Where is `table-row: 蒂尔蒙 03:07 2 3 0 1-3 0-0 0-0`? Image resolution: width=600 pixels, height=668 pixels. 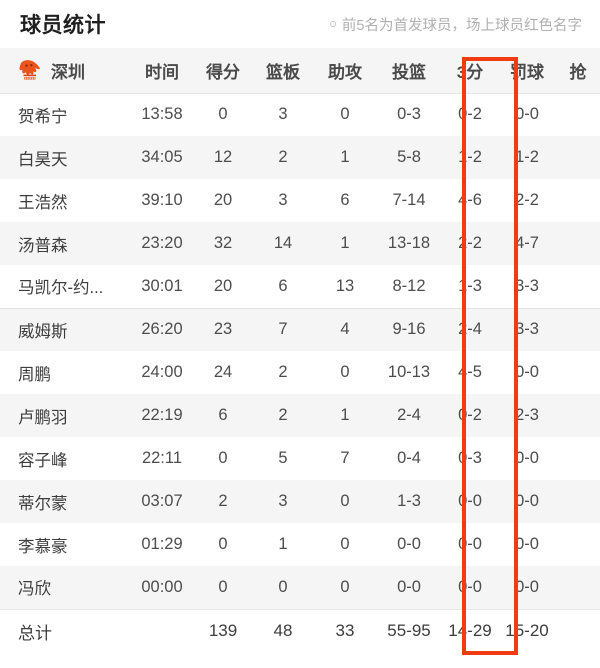
table-row: 蒂尔蒙 03:07 2 3 0 1-3 0-0 0-0 is located at coordinates (300, 501).